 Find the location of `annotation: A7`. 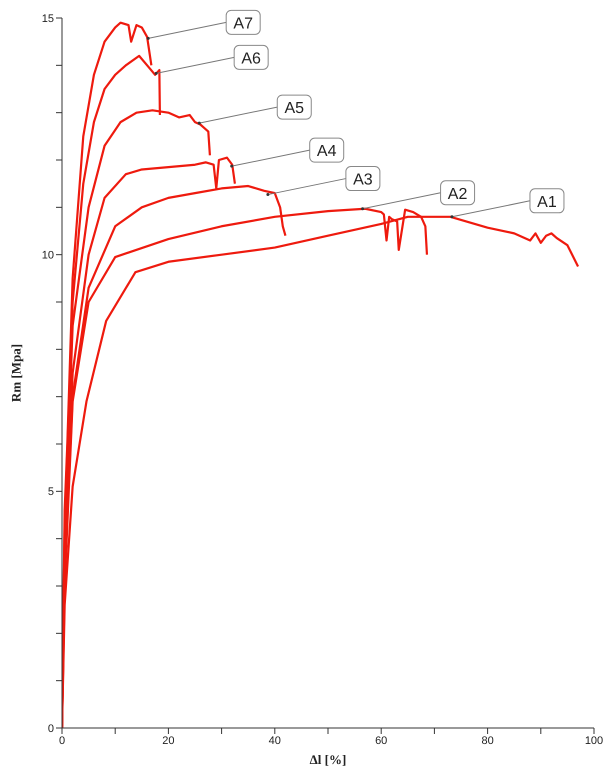

annotation: A7 is located at coordinates (243, 23).